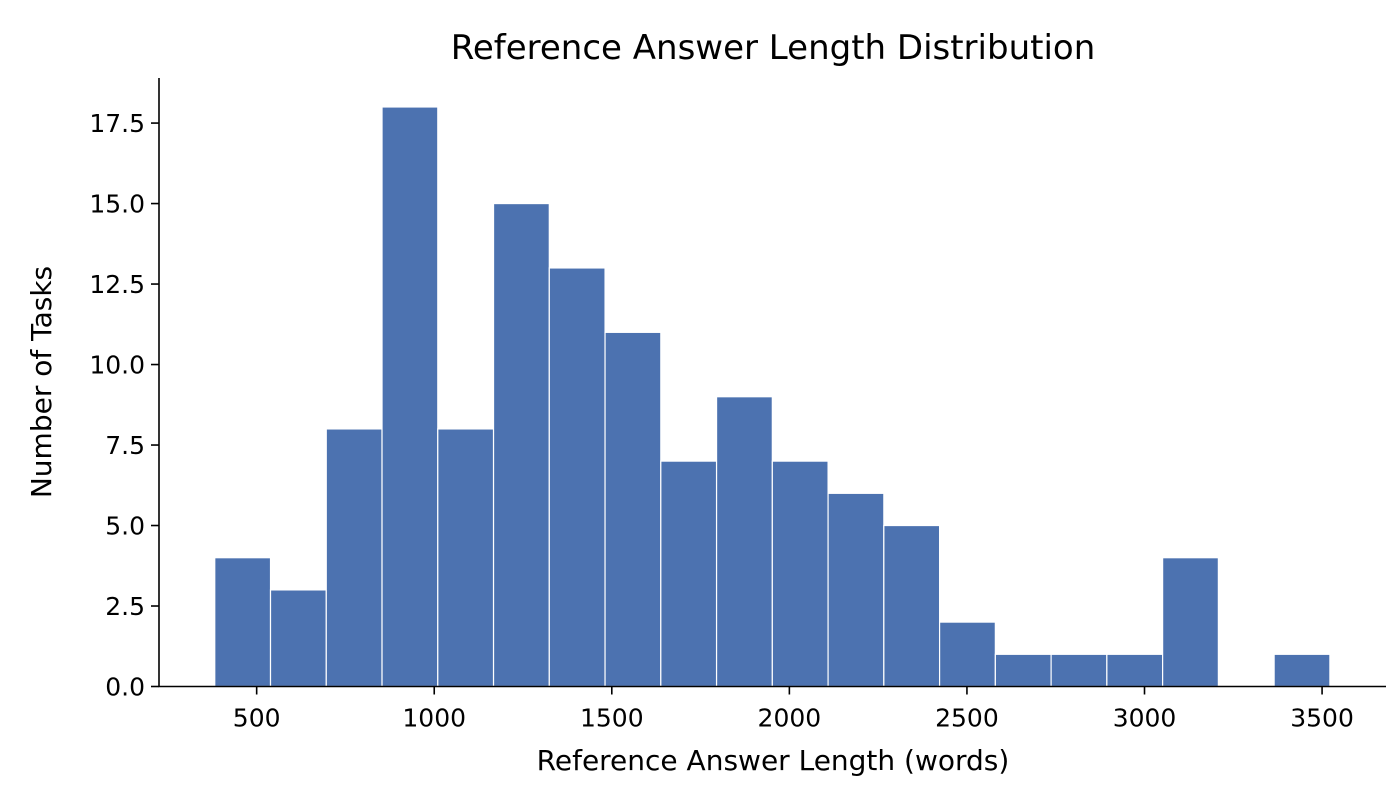 The height and width of the screenshot is (801, 1400). Describe the element at coordinates (257, 718) in the screenshot. I see `x-tick-label: 500` at that location.